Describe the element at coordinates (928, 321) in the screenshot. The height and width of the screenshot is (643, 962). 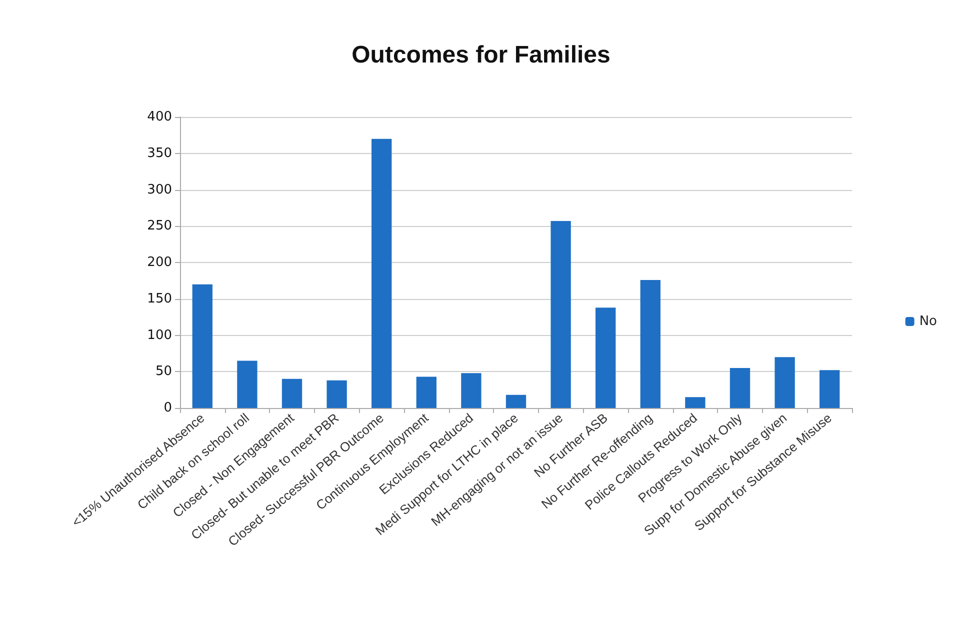
I see `legend-label: No` at that location.